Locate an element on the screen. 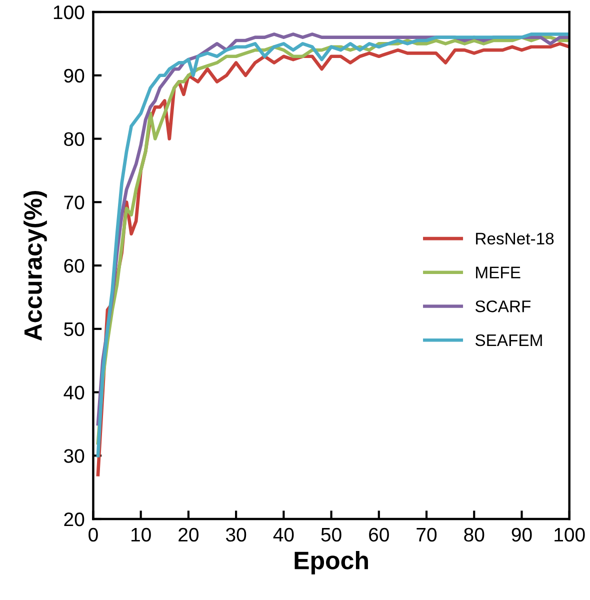  x-tick-label: 50 is located at coordinates (331, 535).